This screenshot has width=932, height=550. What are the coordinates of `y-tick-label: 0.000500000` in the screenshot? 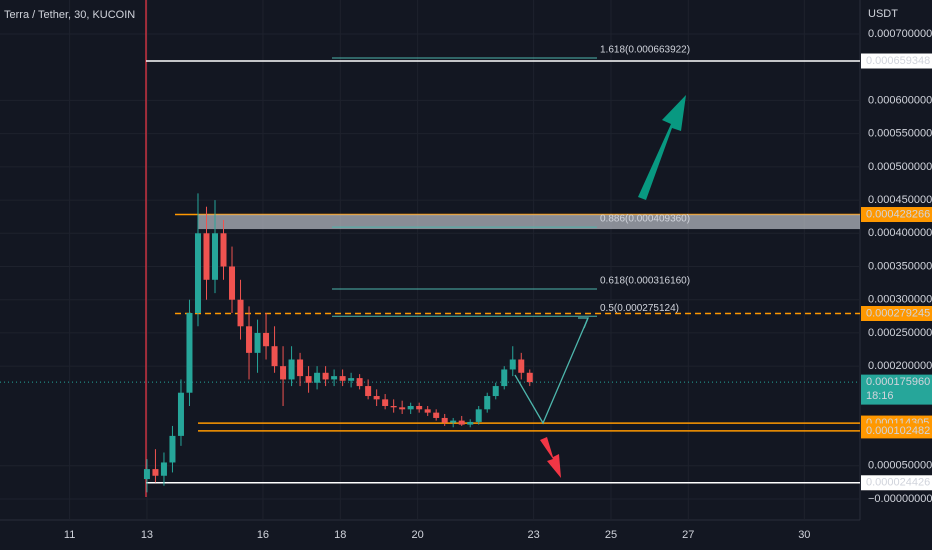 It's located at (900, 167).